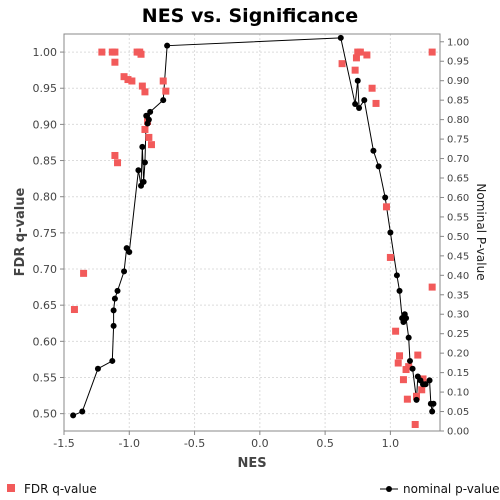 This screenshot has height=500, width=500. What do you see at coordinates (458, 42) in the screenshot?
I see `y2-tick-label: 1.00` at bounding box center [458, 42].